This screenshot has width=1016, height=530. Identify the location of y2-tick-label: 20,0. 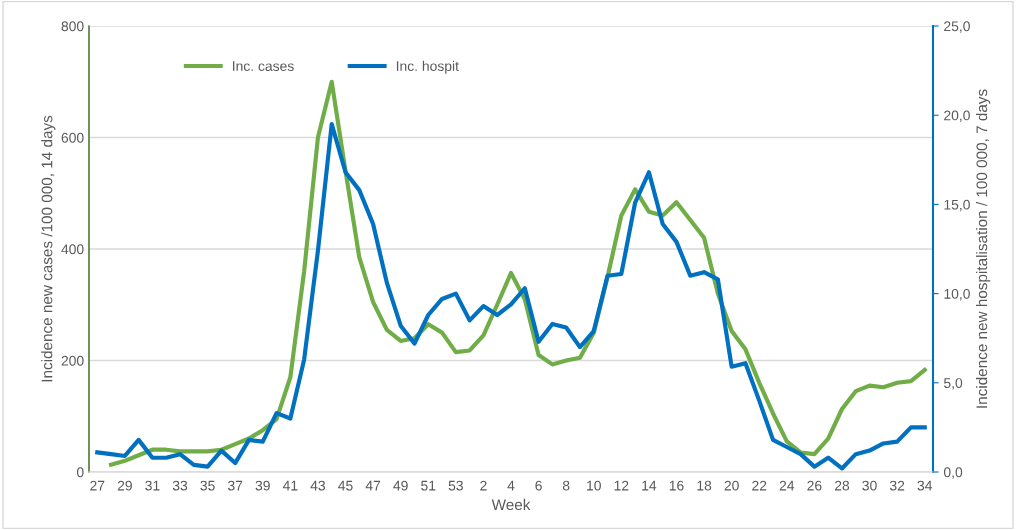
(957, 116).